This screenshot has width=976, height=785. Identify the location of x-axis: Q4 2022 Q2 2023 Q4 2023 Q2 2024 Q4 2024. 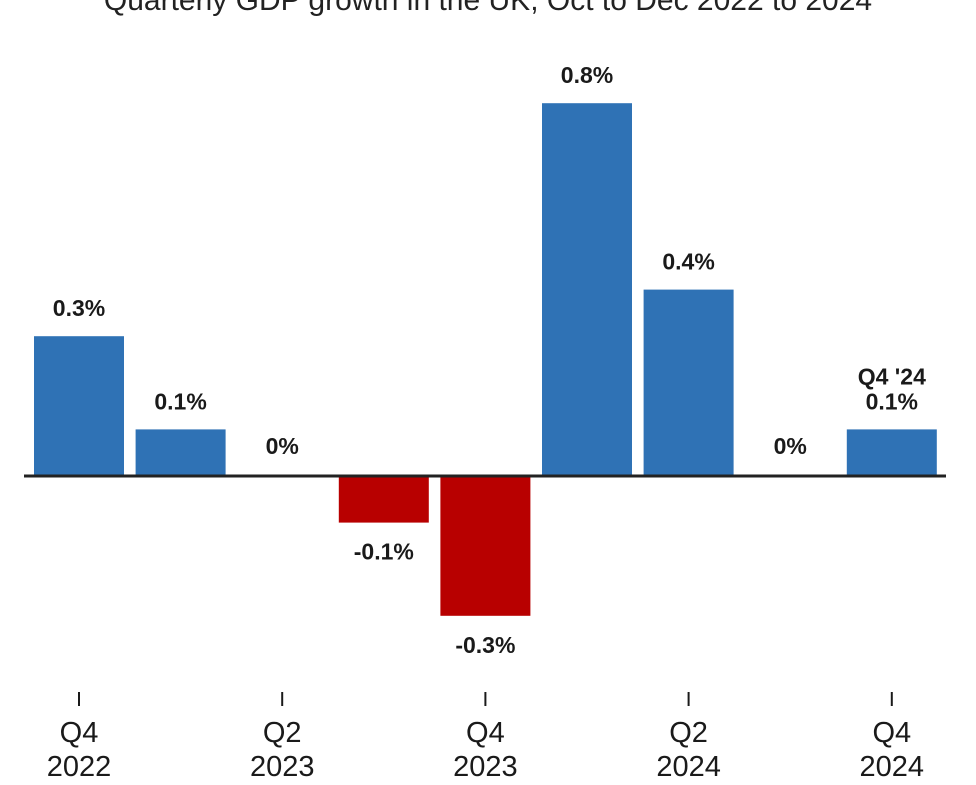
(486, 737).